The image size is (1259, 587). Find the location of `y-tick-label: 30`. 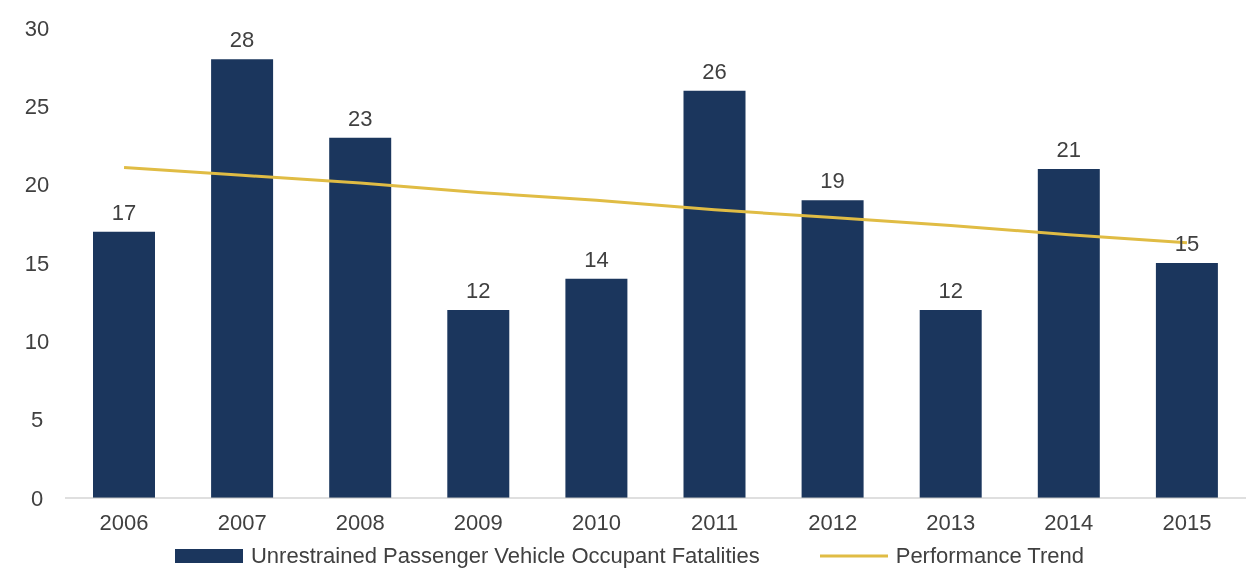

y-tick-label: 30 is located at coordinates (37, 28).